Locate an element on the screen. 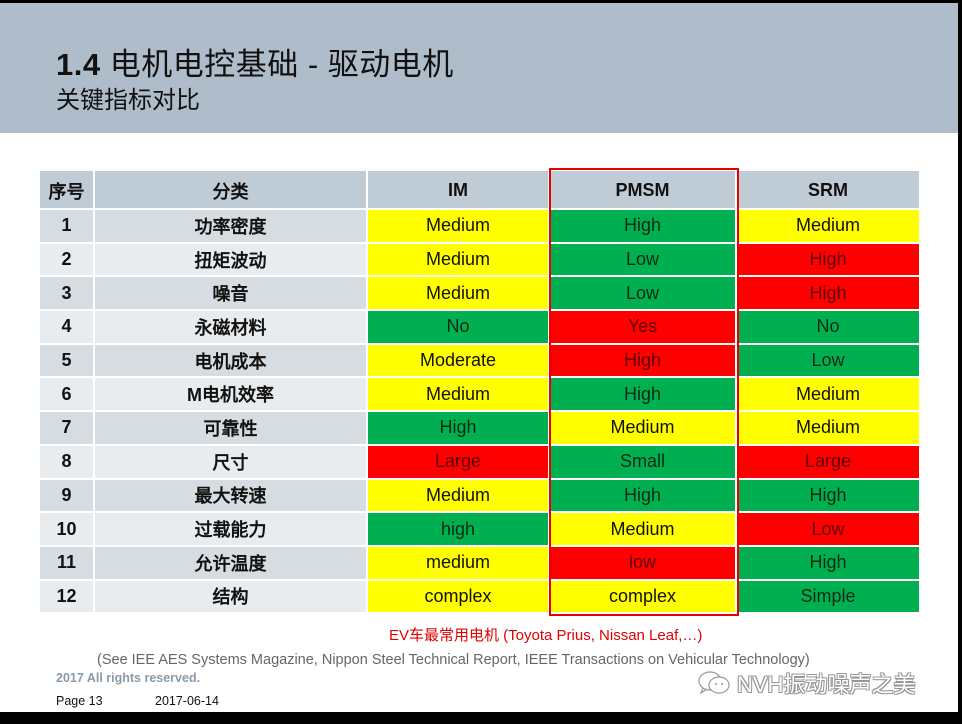 Image resolution: width=962 pixels, height=724 pixels. column-header-category: 分类 is located at coordinates (231, 190).